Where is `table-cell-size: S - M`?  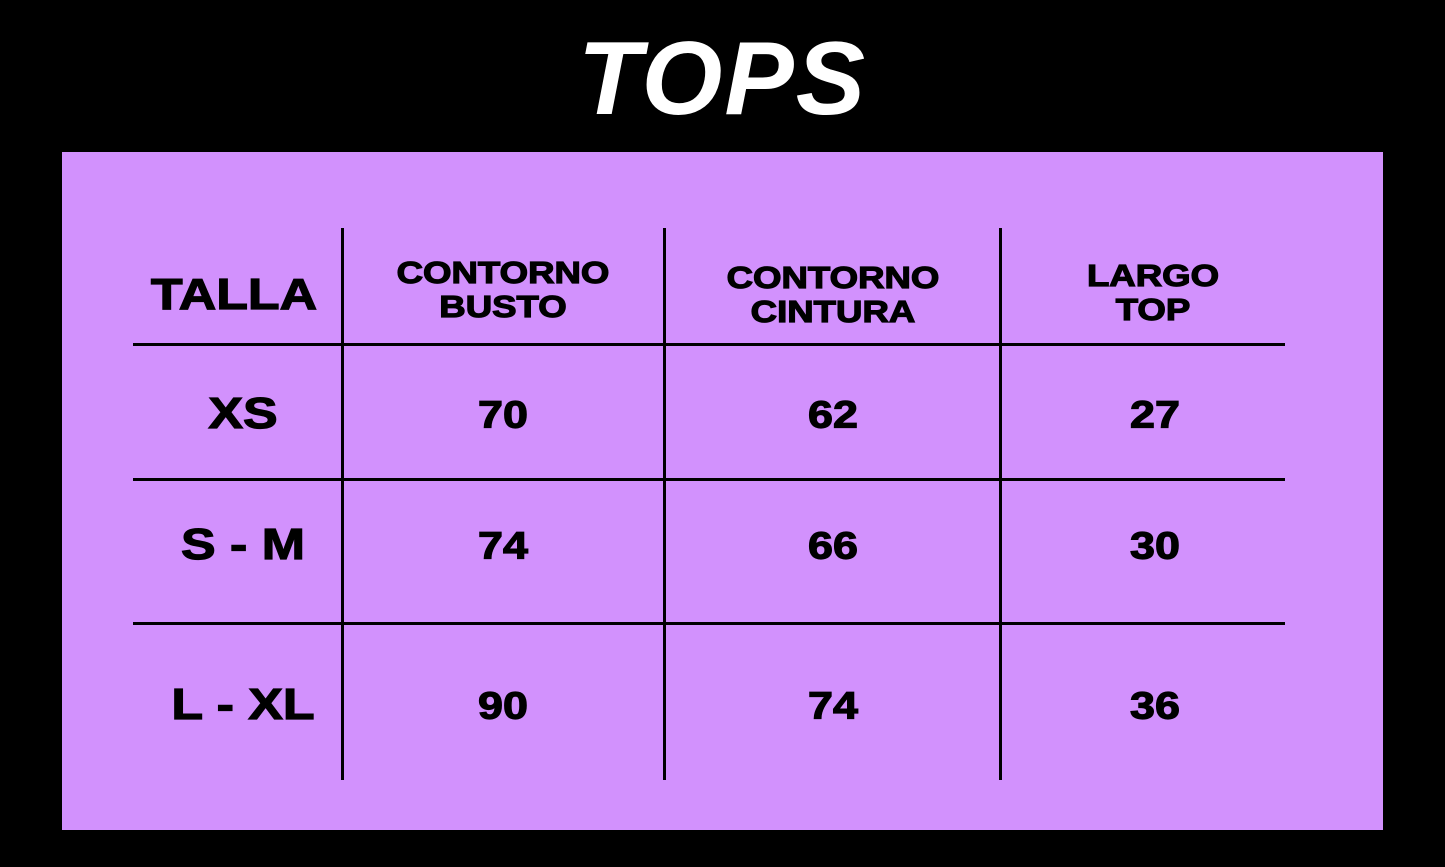
table-cell-size: S - M is located at coordinates (243, 544).